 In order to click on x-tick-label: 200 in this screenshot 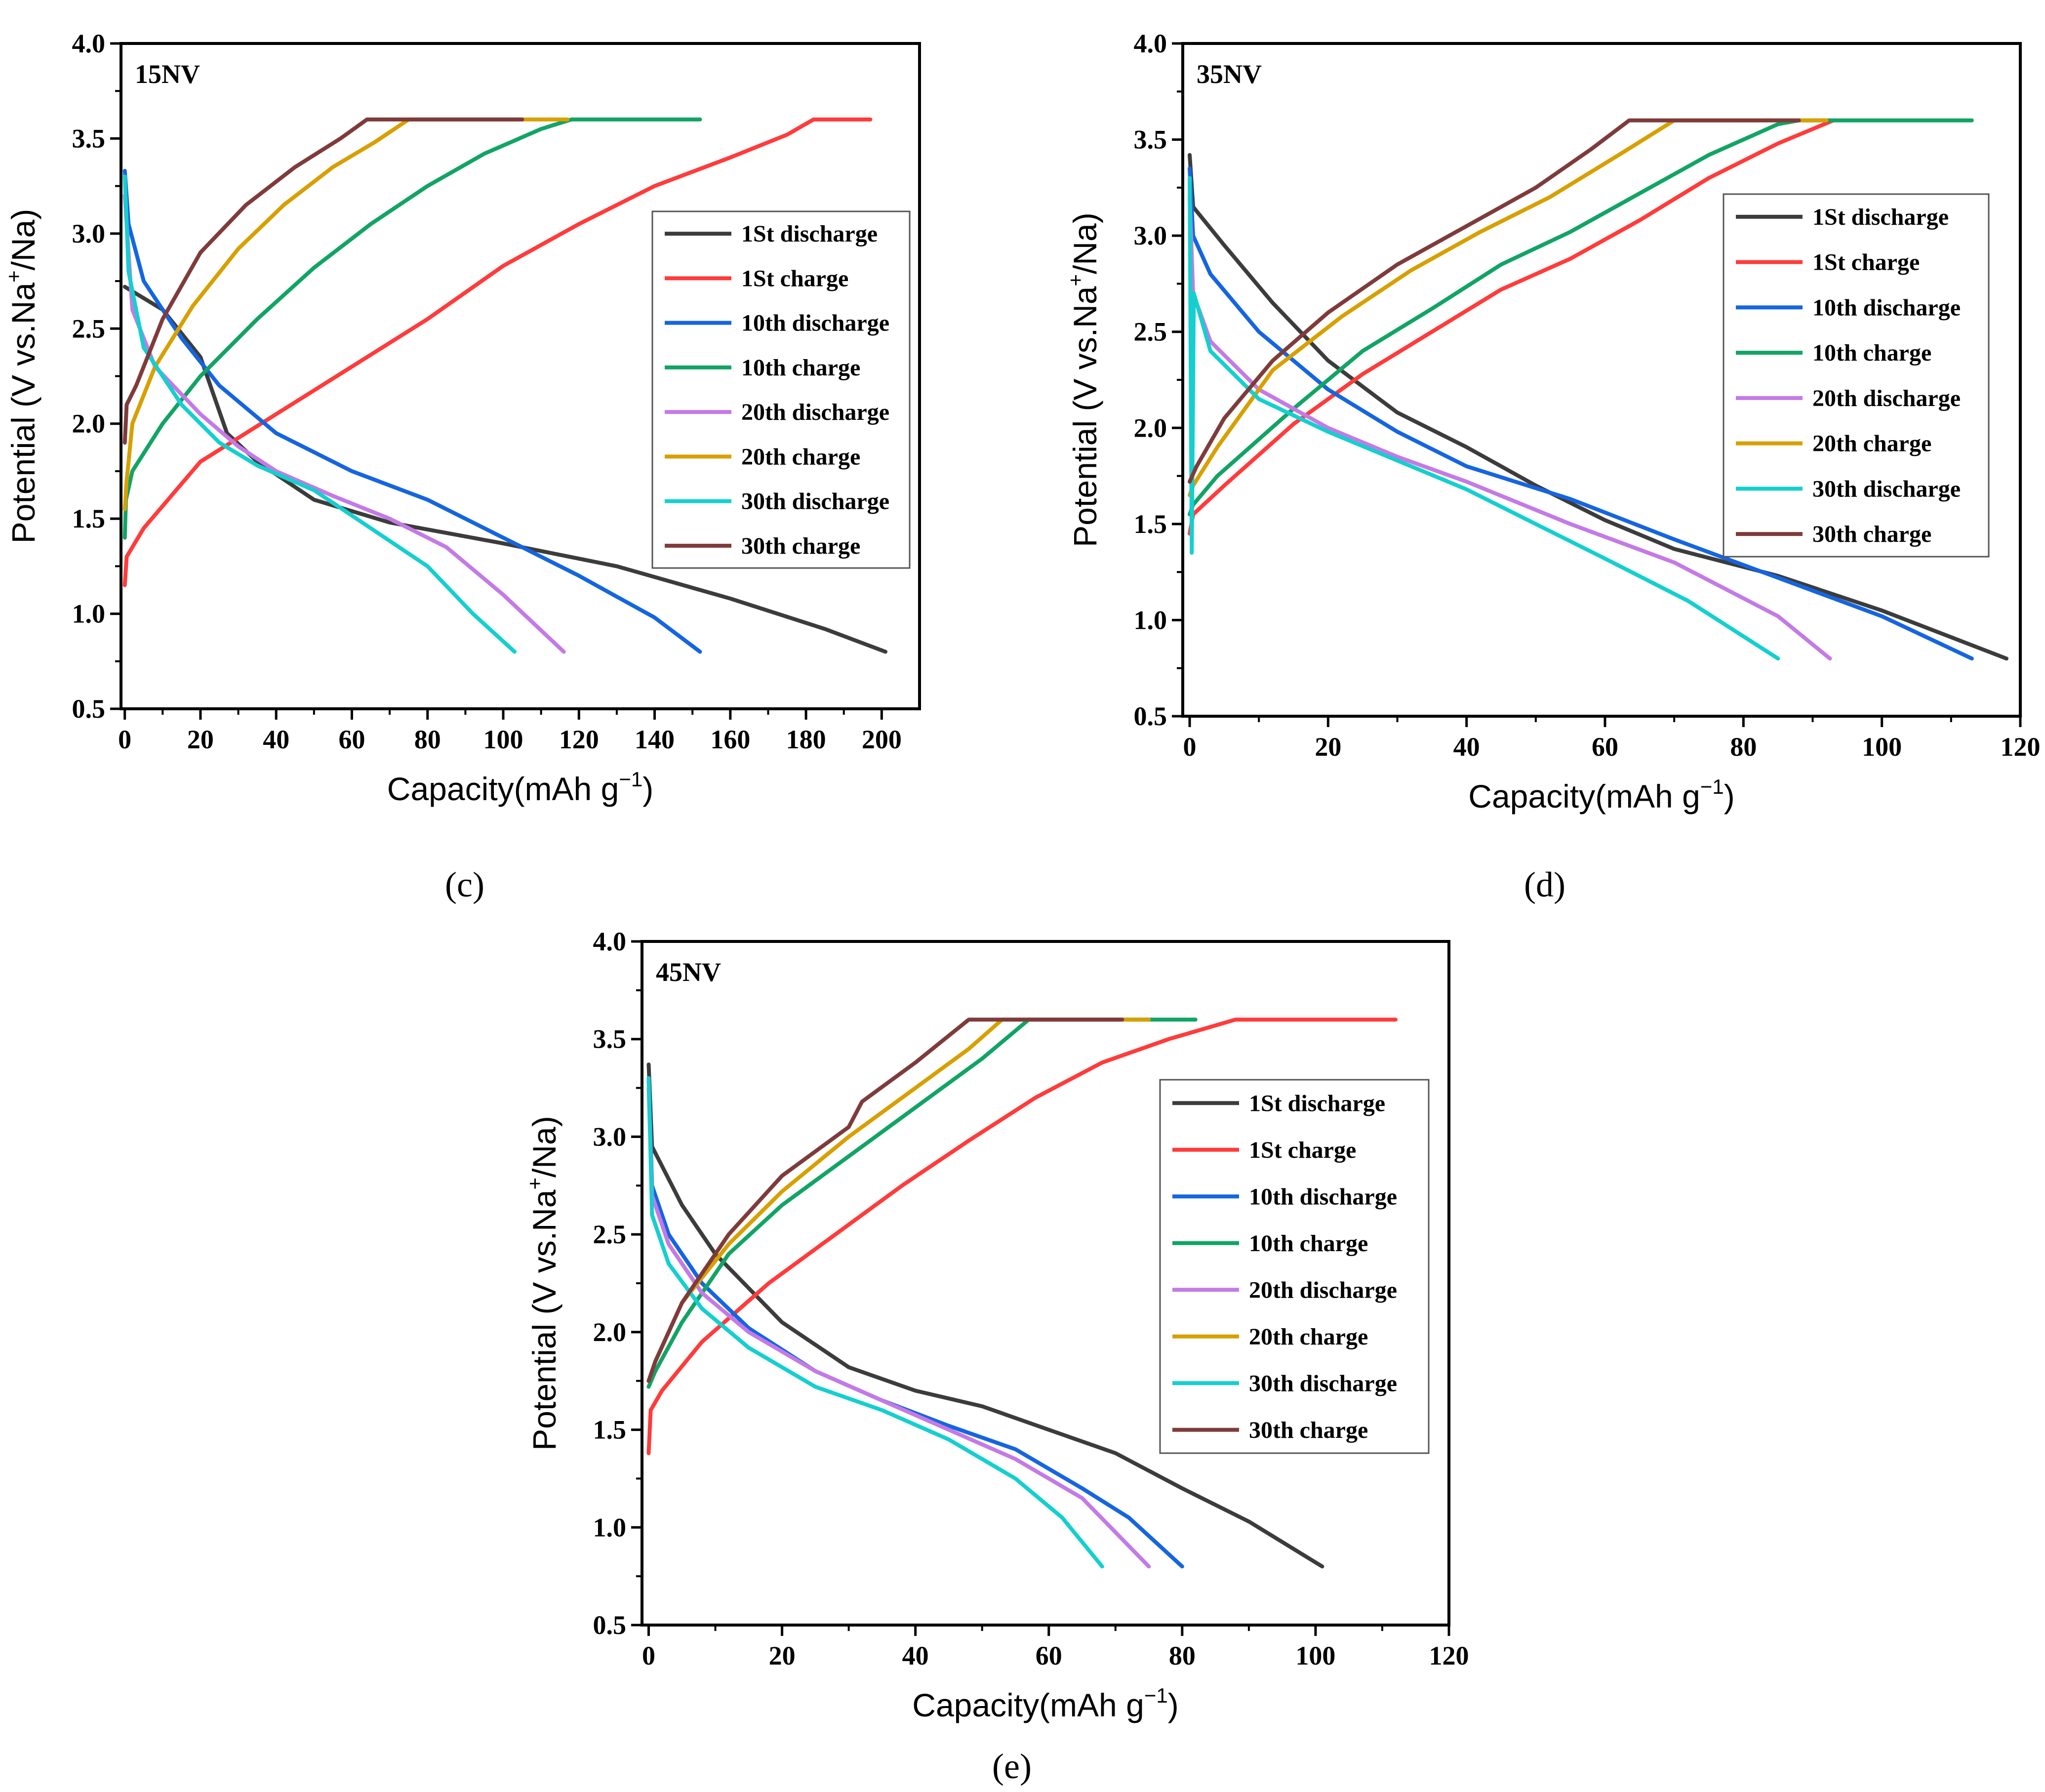, I will do `click(882, 739)`.